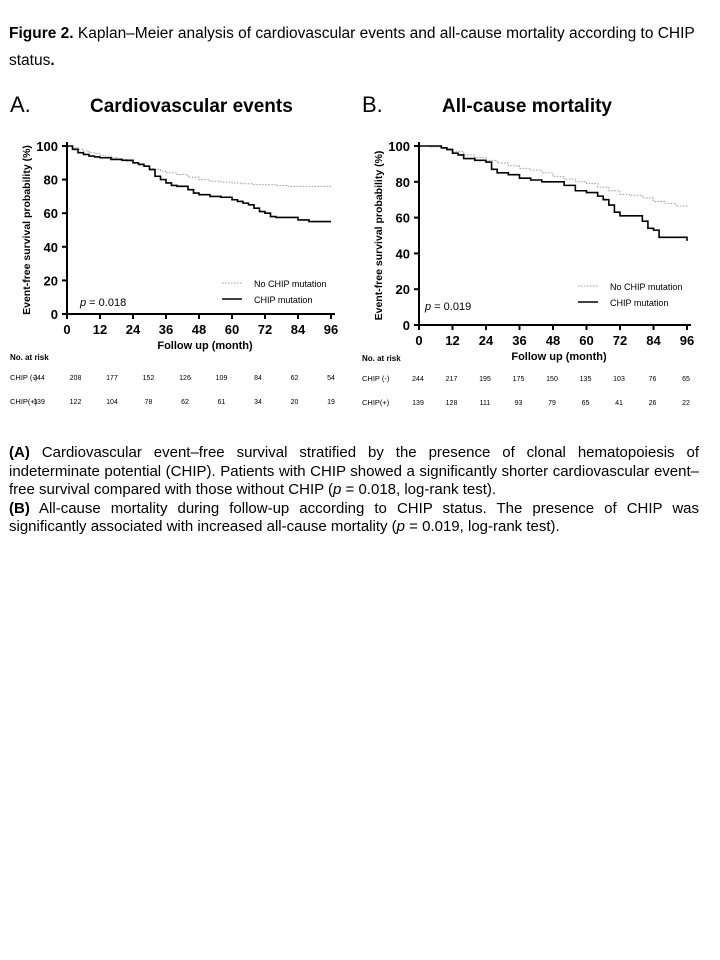 The width and height of the screenshot is (720, 960). Describe the element at coordinates (519, 379) in the screenshot. I see `risk-cell-b: 175` at that location.